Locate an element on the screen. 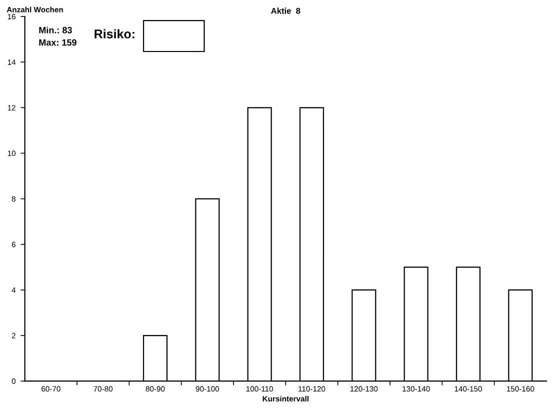  chart-title: Aktie 8 is located at coordinates (285, 11).